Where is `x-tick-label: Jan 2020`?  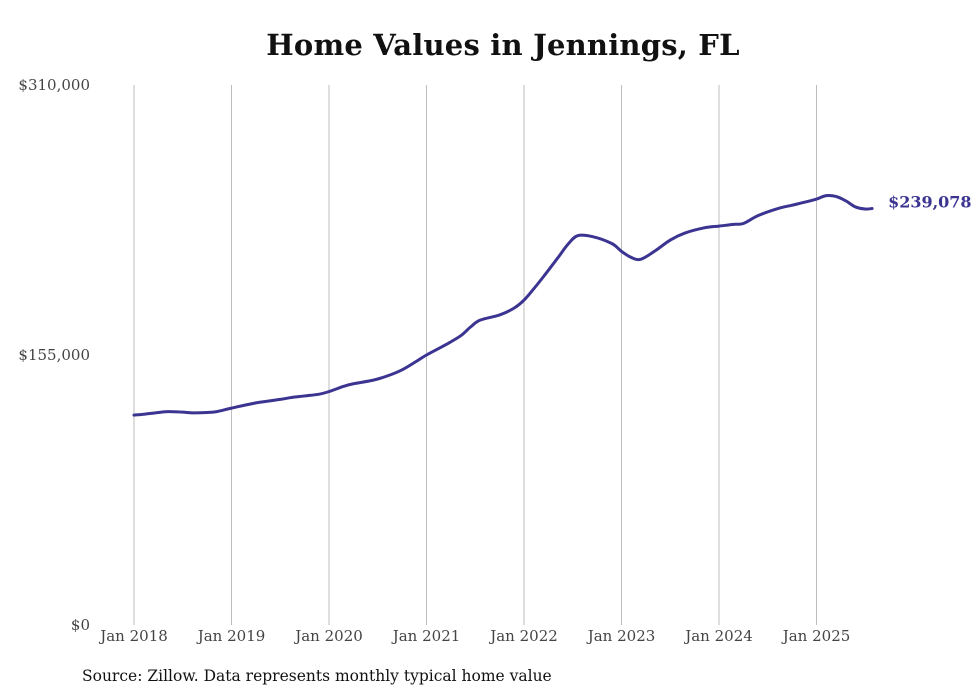
x-tick-label: Jan 2020 is located at coordinates (328, 636).